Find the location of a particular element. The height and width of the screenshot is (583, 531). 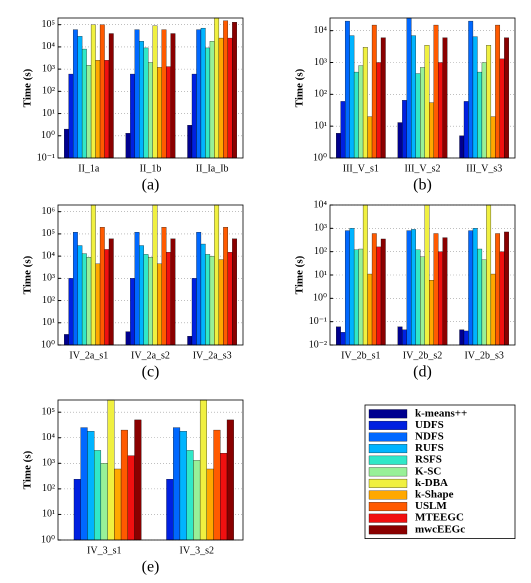

legend-label: RUFS is located at coordinates (429, 448).